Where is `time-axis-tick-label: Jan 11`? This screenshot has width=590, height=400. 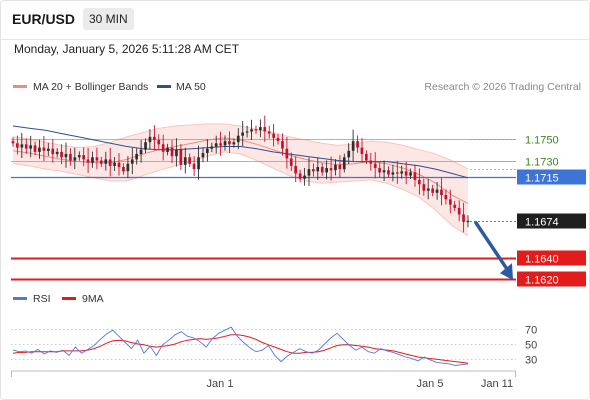
time-axis-tick-label: Jan 11 is located at coordinates (497, 384).